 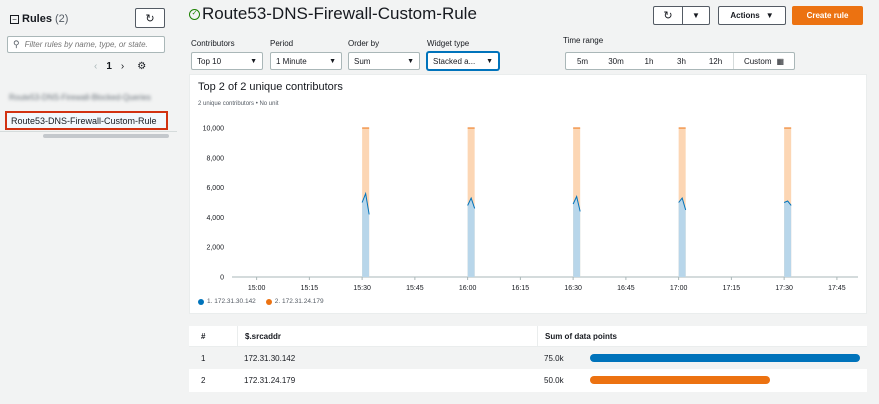 I want to click on time-range-custom: Custom ▦, so click(x=763, y=61).